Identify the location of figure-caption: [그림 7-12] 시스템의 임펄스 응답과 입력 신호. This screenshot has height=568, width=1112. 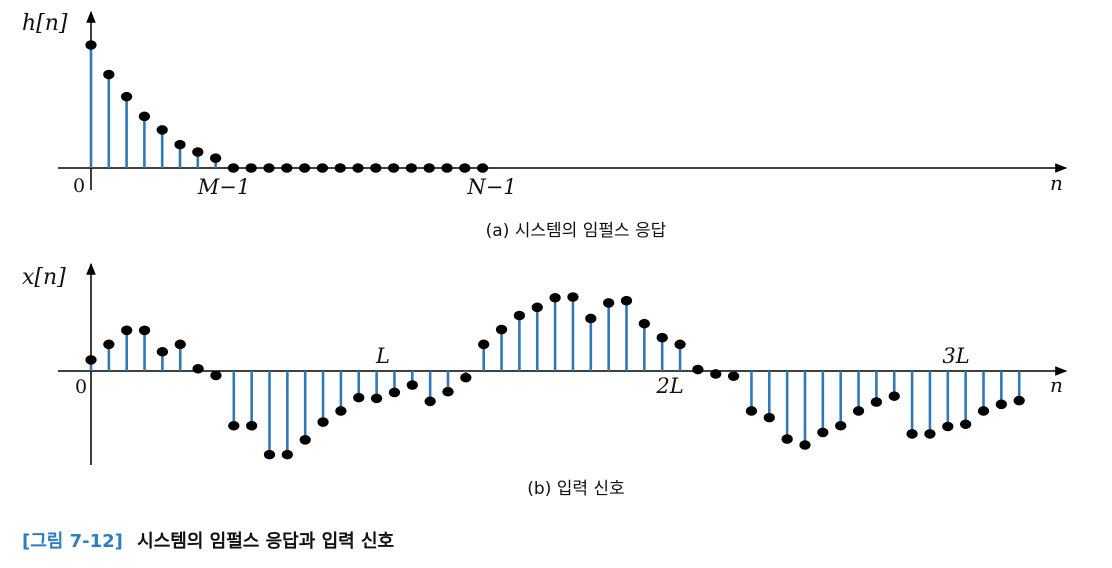
(208, 541).